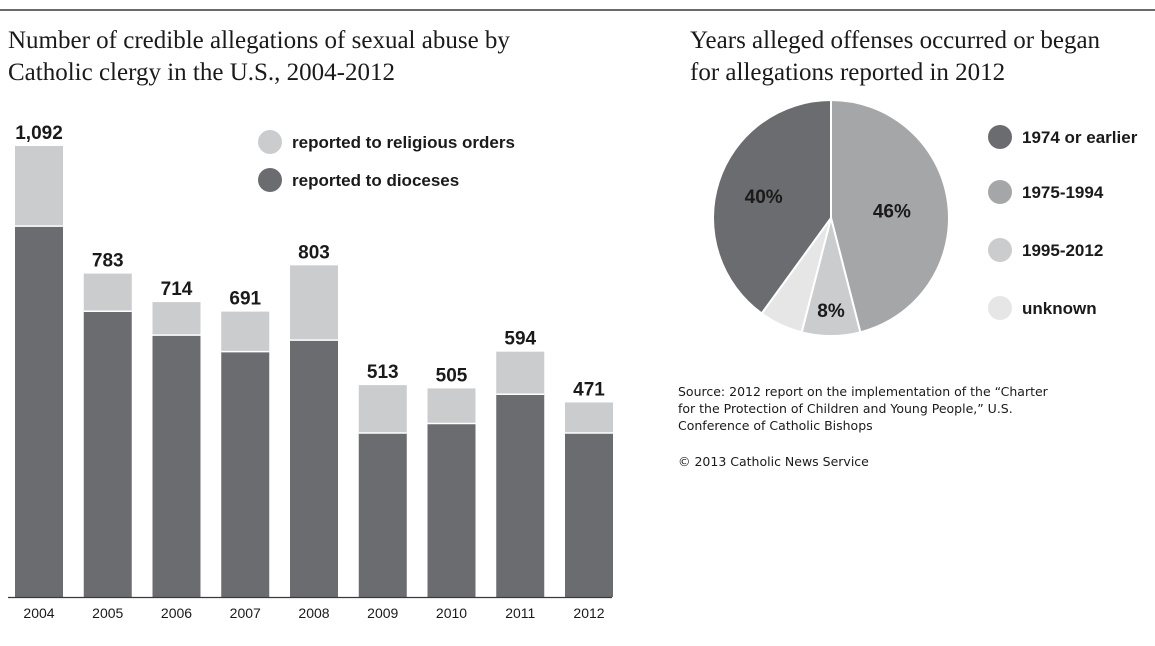  What do you see at coordinates (589, 515) in the screenshot?
I see `bar-segment-2012-dioceses` at bounding box center [589, 515].